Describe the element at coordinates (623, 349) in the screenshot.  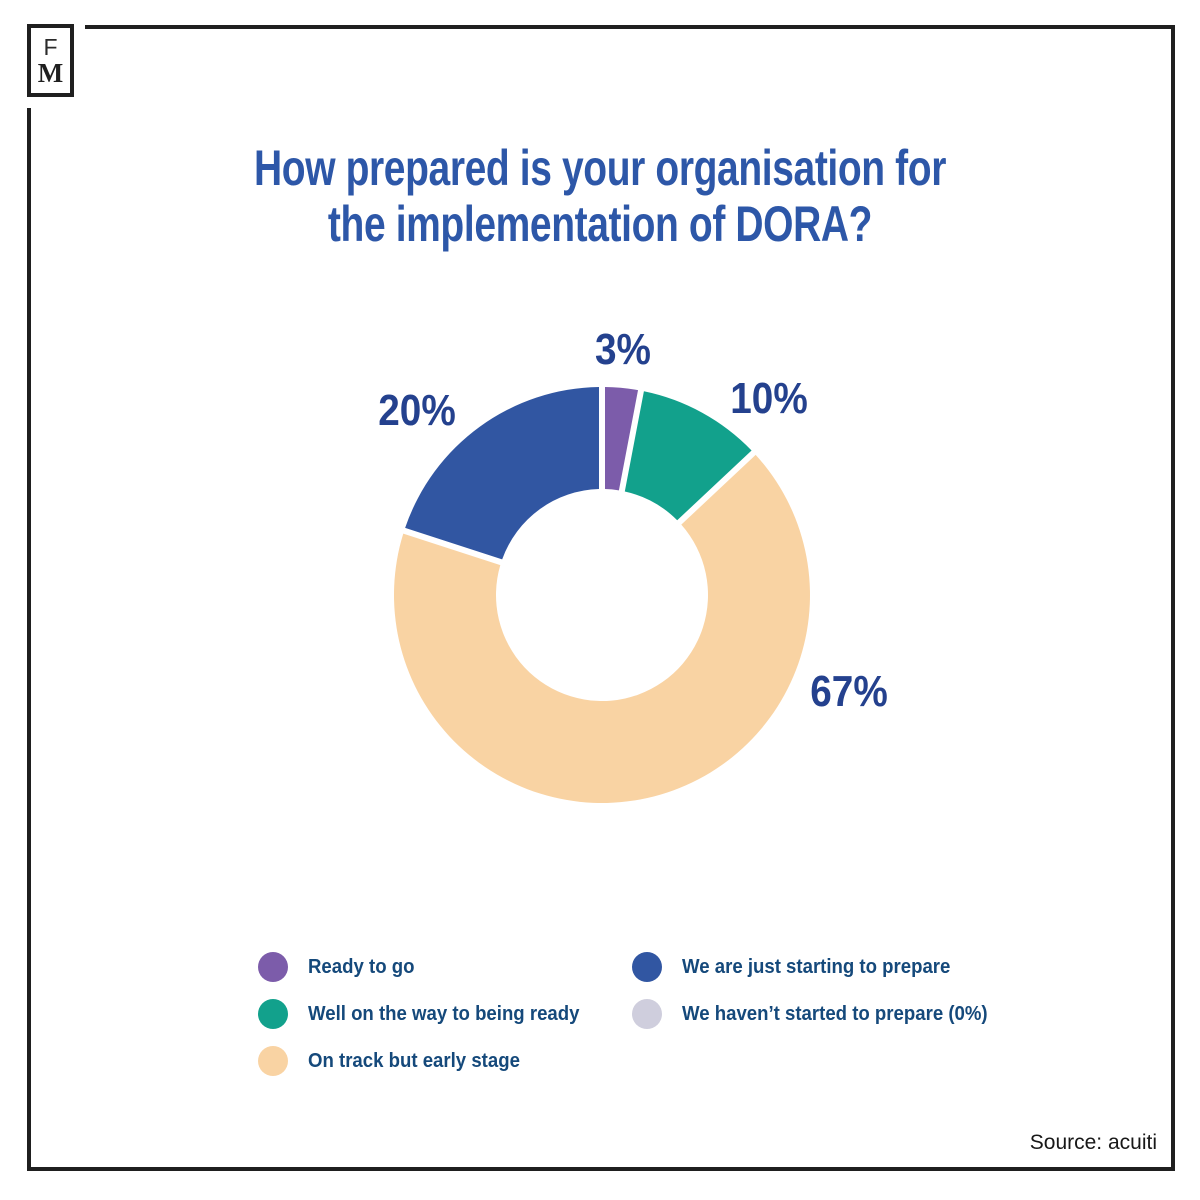
I see `pct-label-ready-to-go: 3%` at that location.